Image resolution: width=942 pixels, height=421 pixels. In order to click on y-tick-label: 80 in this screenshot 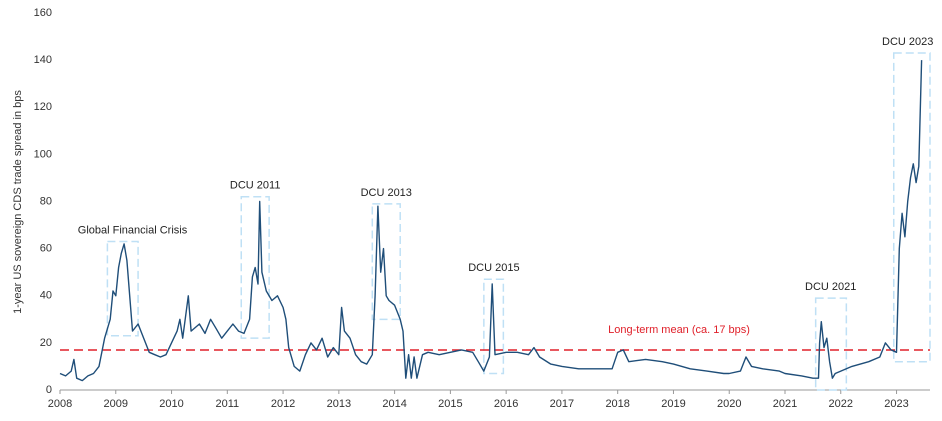, I will do `click(46, 201)`.